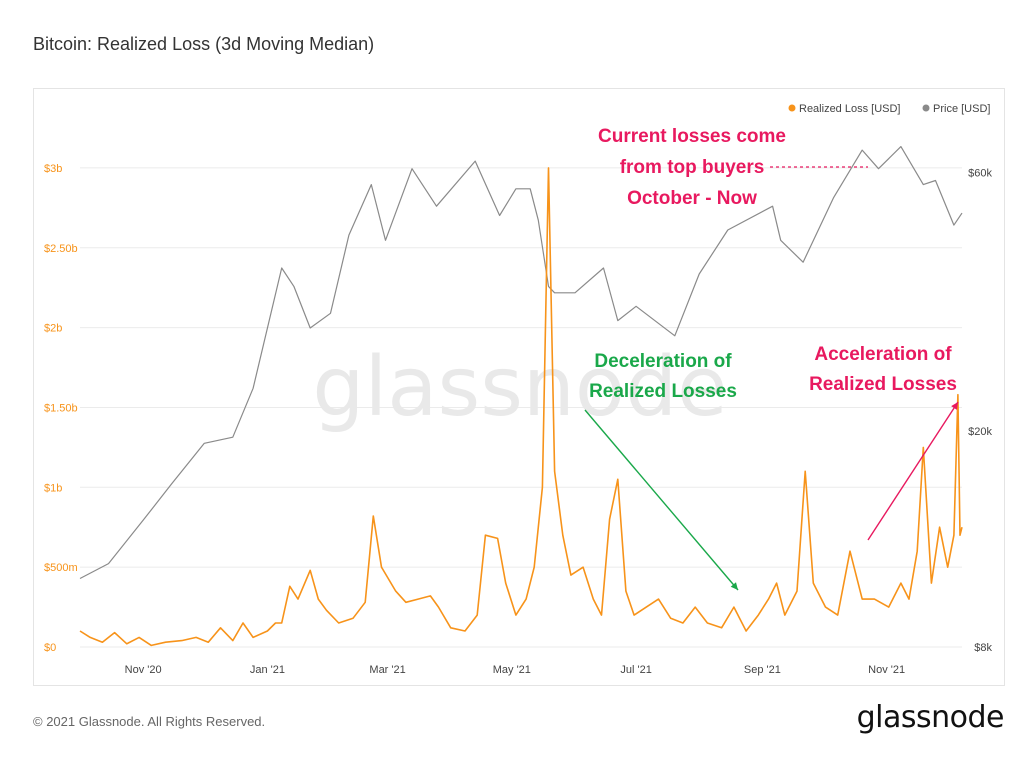 Image resolution: width=1024 pixels, height=768 pixels. What do you see at coordinates (926, 108) in the screenshot?
I see `legend-price-dot` at bounding box center [926, 108].